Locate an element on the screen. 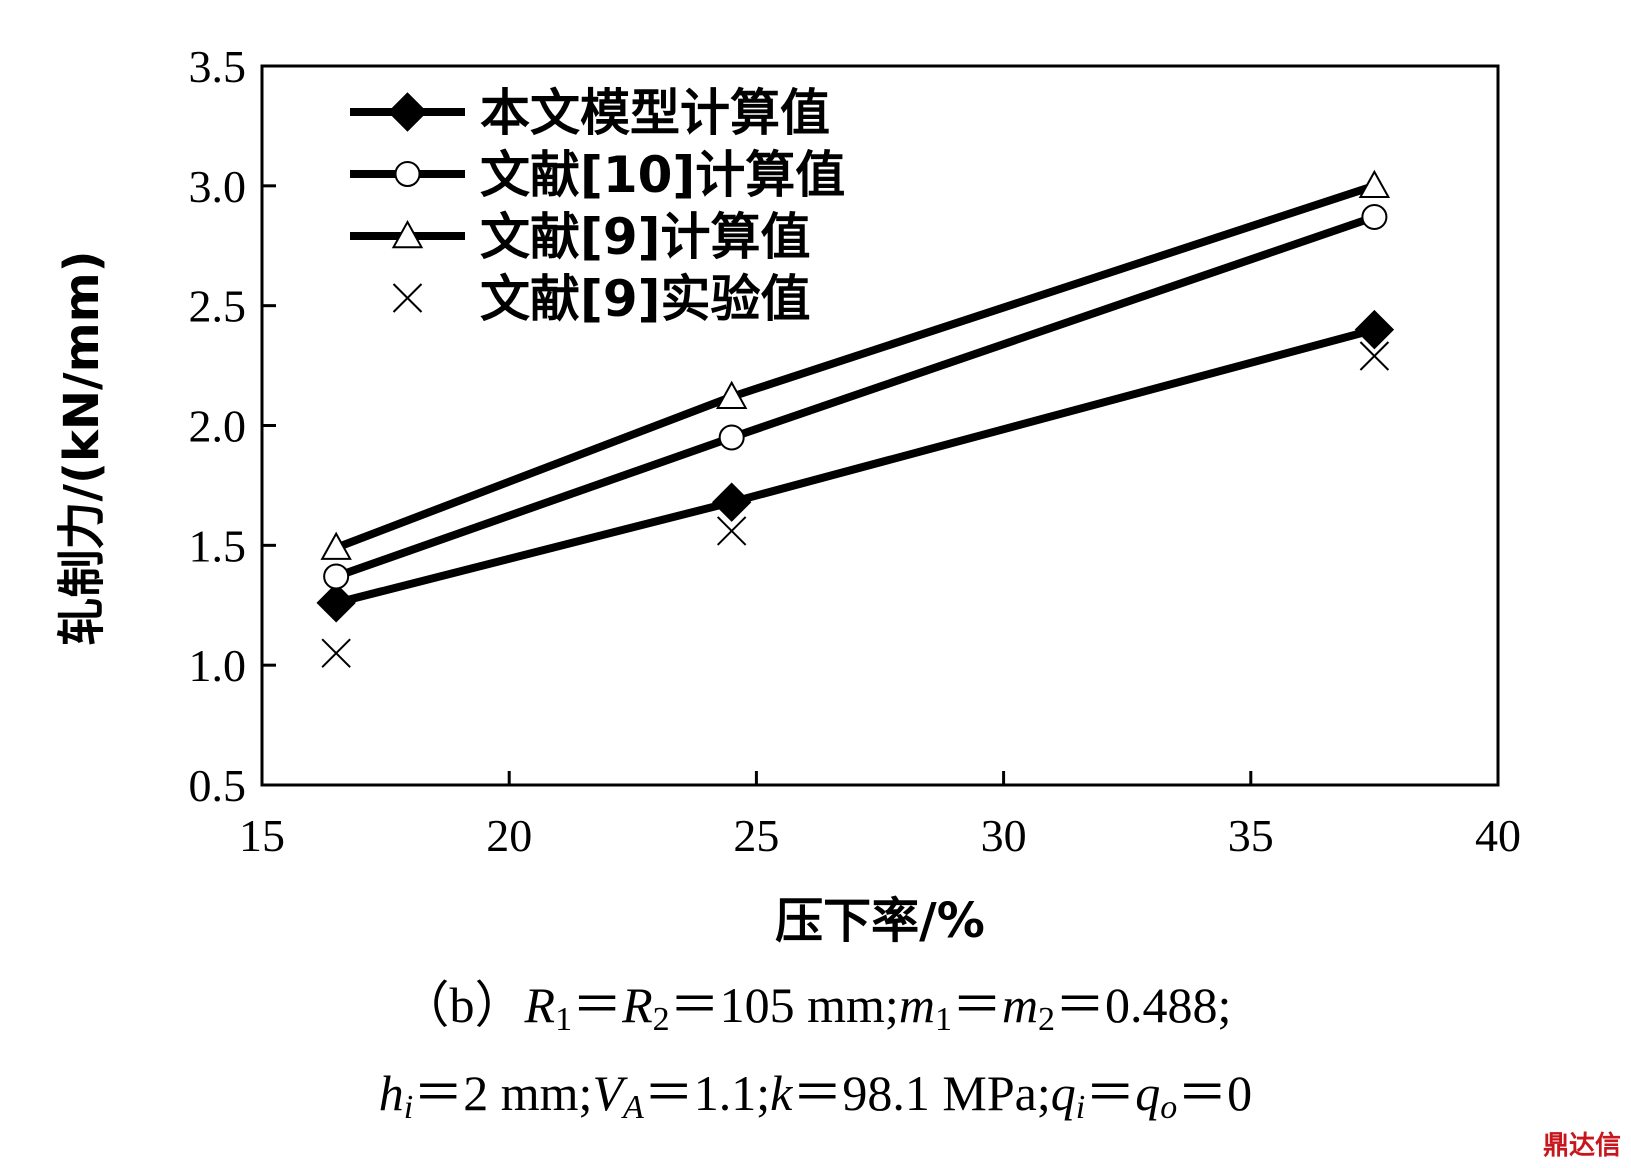 Image resolution: width=1631 pixels, height=1168 pixels. caption-segment: （b） is located at coordinates (462, 1005).